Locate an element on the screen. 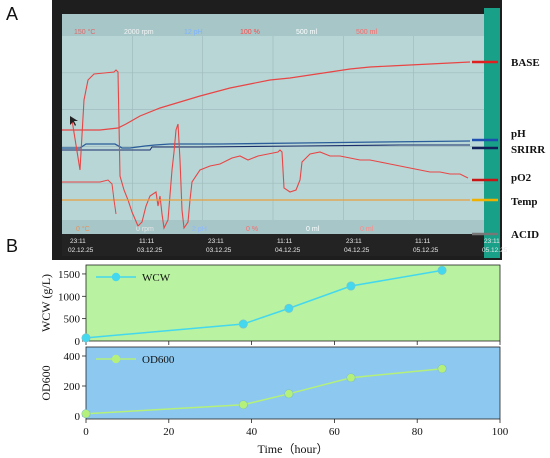 The image size is (550, 458). legend-label-ph: pH is located at coordinates (518, 134).